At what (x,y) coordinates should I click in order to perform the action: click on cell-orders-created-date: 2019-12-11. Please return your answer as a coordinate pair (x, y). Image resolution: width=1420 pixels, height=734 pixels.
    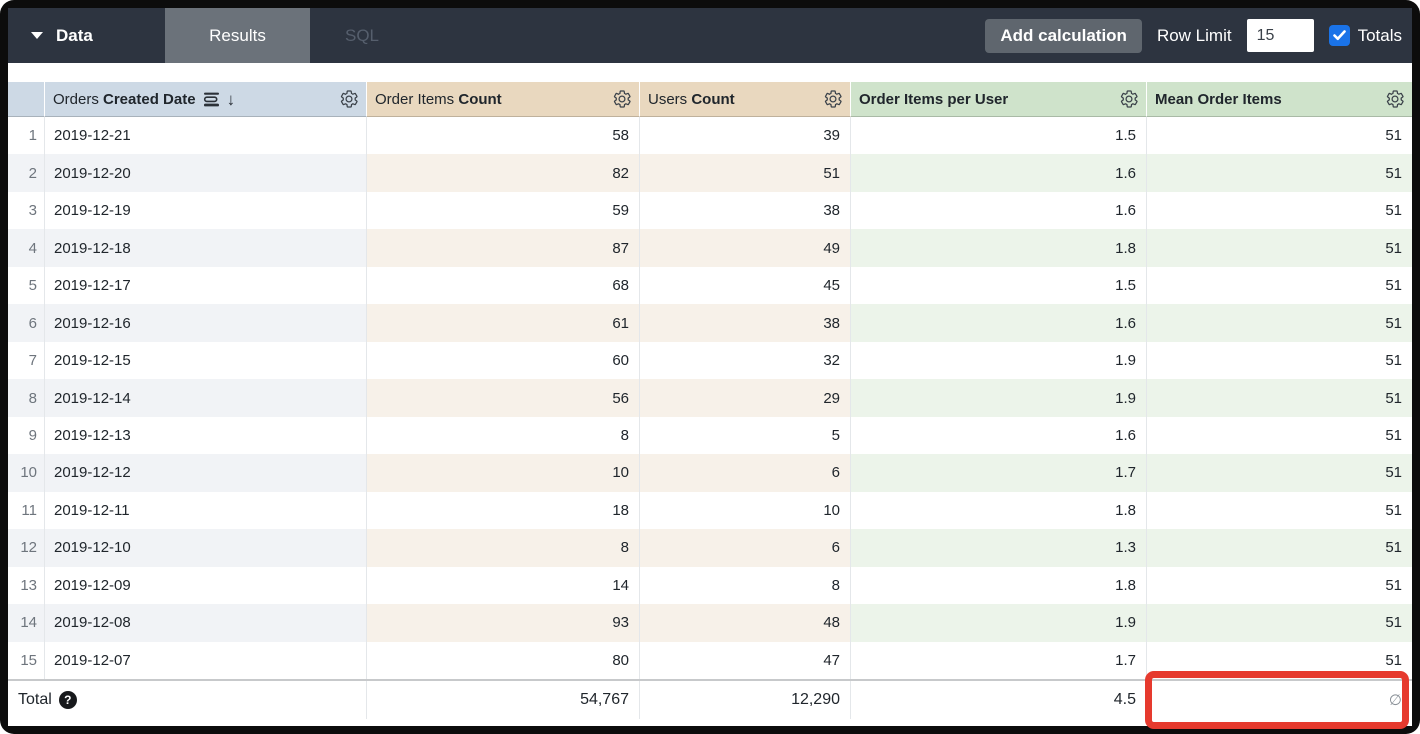
    Looking at the image, I should click on (206, 510).